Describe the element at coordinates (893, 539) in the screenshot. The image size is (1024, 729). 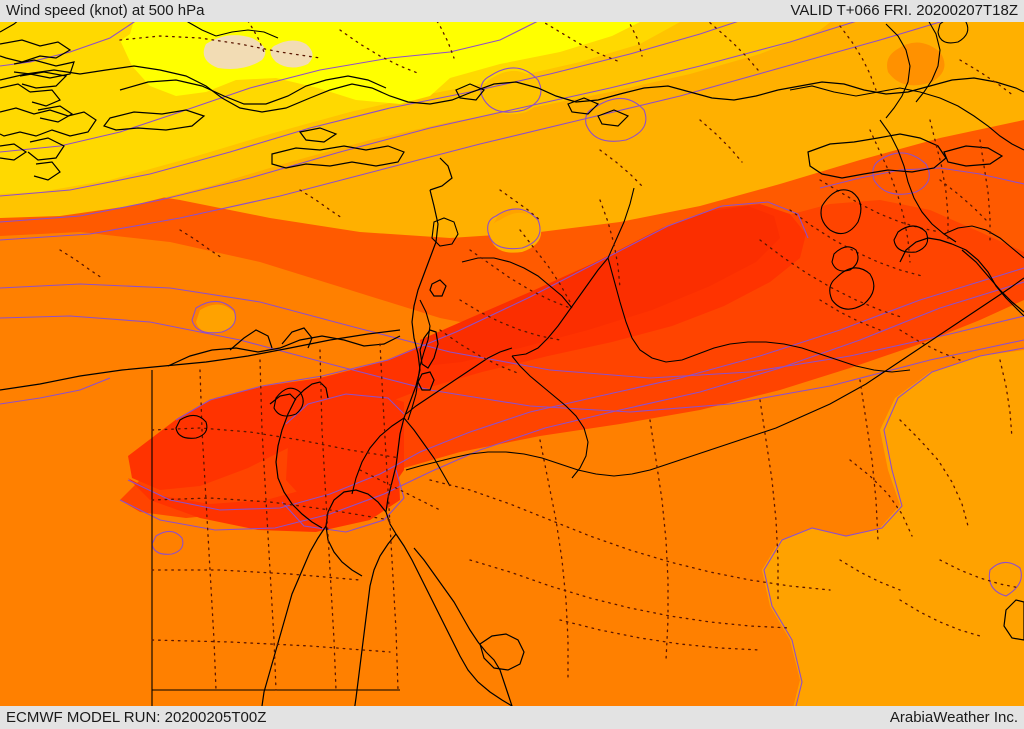
I see `fill-band-orange-light-se` at that location.